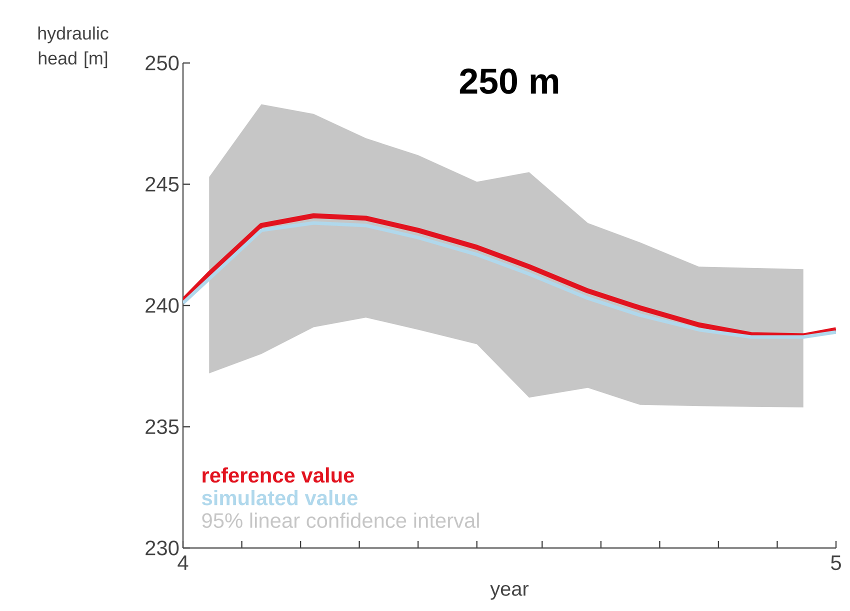 The width and height of the screenshot is (850, 611). What do you see at coordinates (162, 184) in the screenshot?
I see `y-tick-label: 245` at bounding box center [162, 184].